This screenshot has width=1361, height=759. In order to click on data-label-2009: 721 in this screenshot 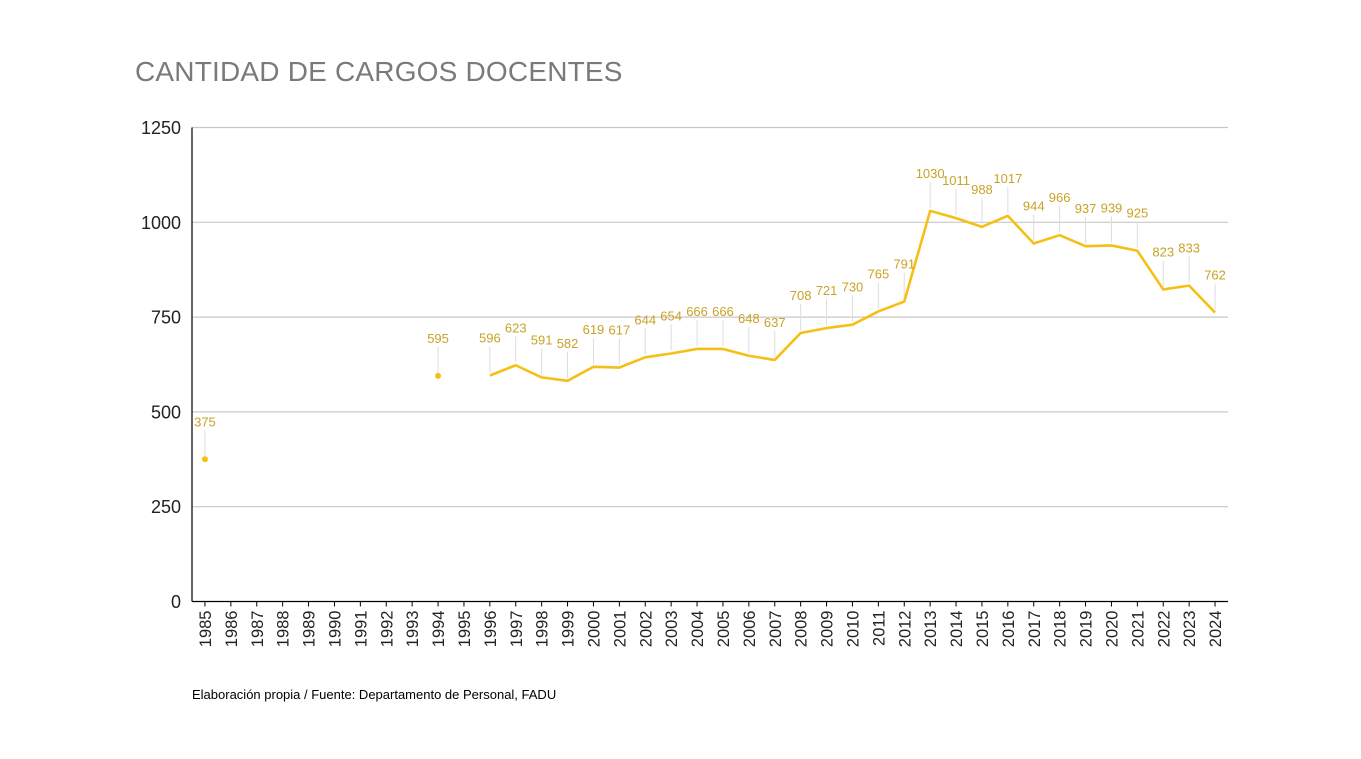, I will do `click(827, 290)`.